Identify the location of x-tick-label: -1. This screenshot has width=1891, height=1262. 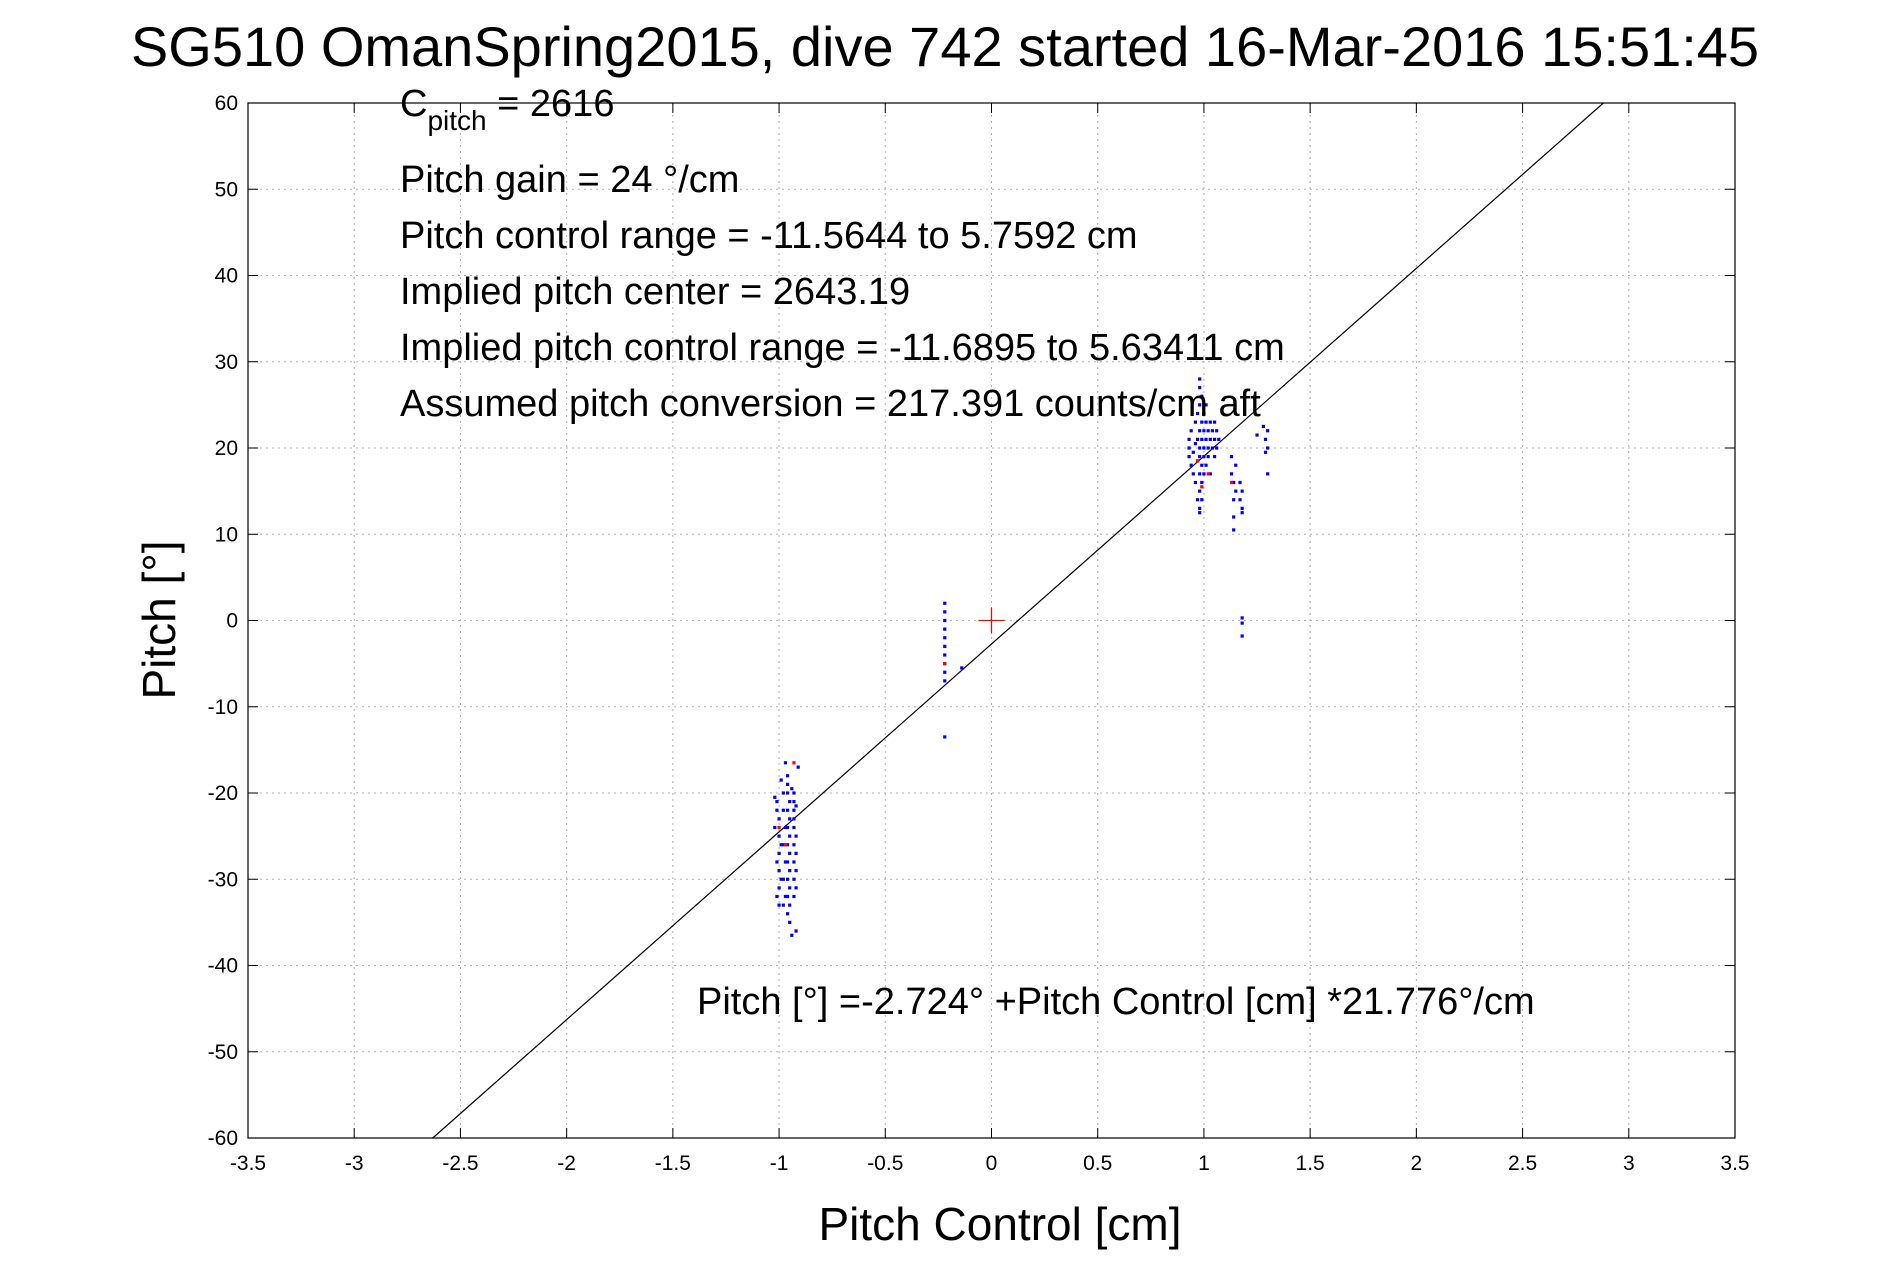
(779, 1163).